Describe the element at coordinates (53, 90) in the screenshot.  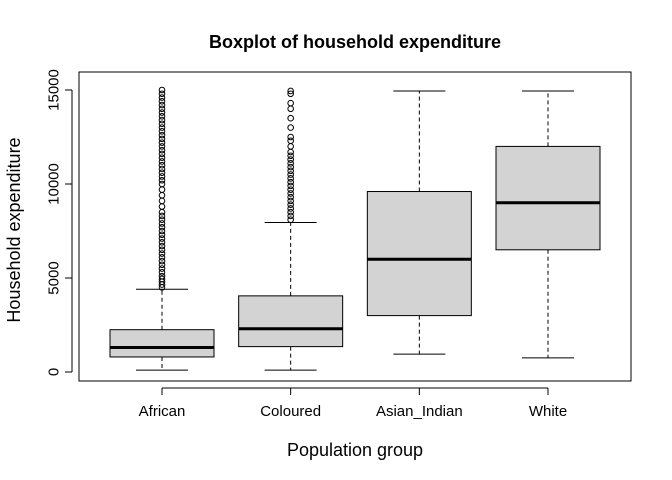
I see `y-tick-label: 15000` at that location.